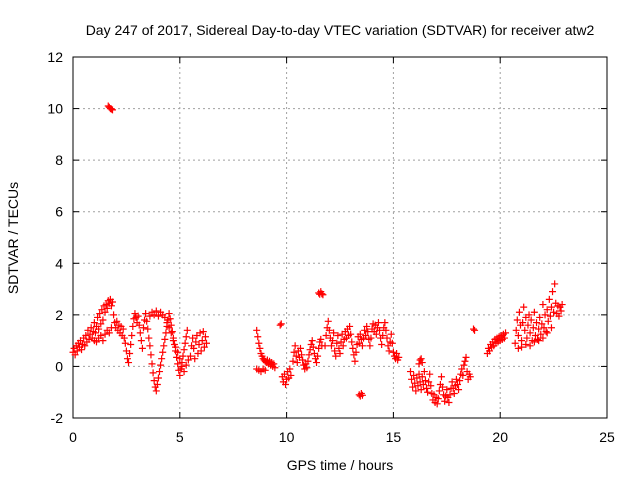  I want to click on y-tick-label: 6, so click(59, 212).